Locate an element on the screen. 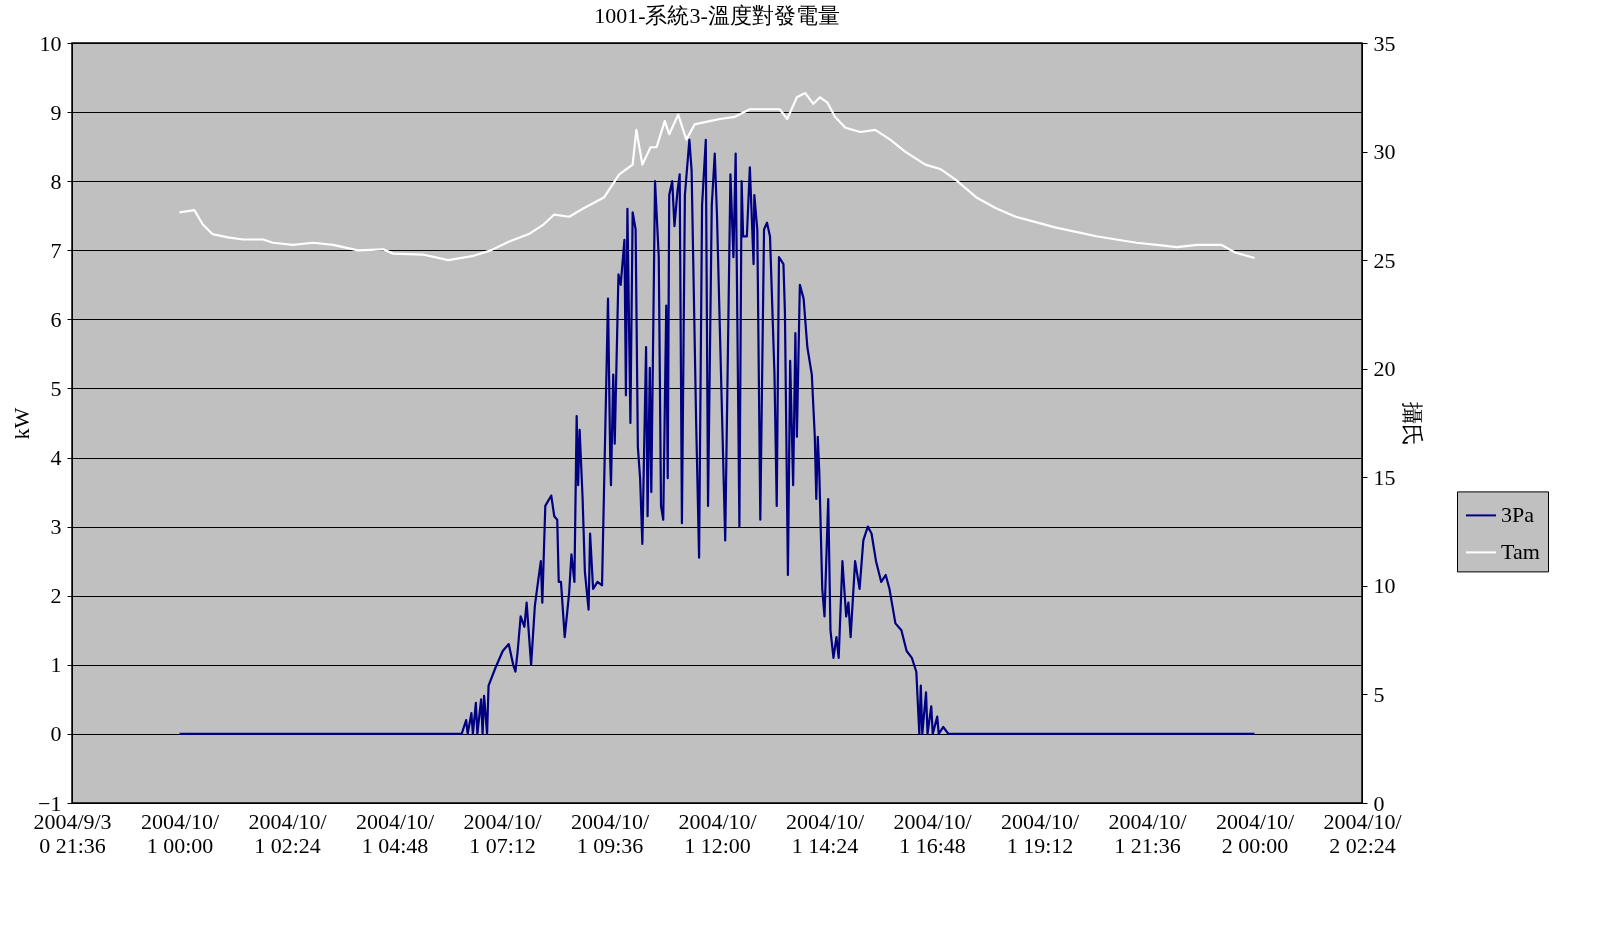 The height and width of the screenshot is (949, 1617). chart-title: 1001-系統3-溫度對發電量 is located at coordinates (717, 15).